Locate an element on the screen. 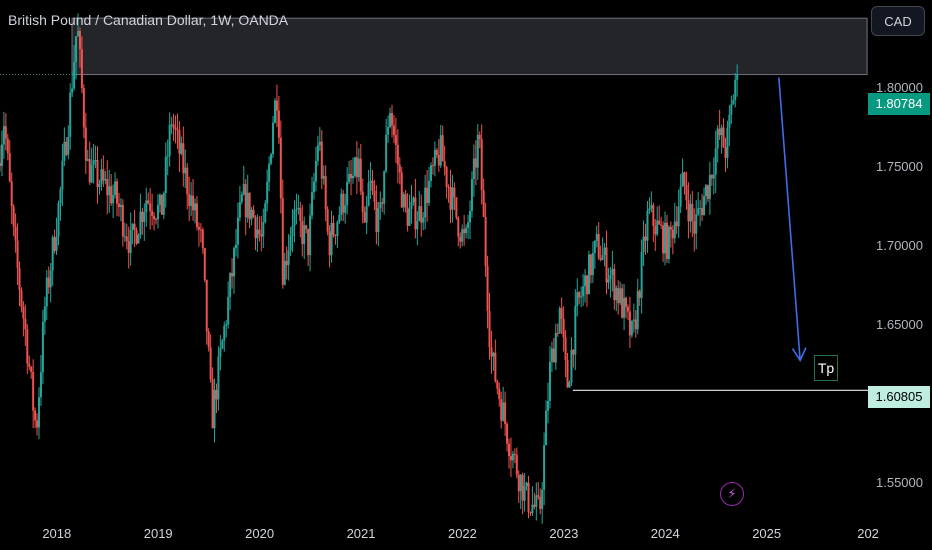 Image resolution: width=932 pixels, height=550 pixels. time-axis: 2018 2019 2020 2021 2022 2023 2024 2025 202 is located at coordinates (460, 533).